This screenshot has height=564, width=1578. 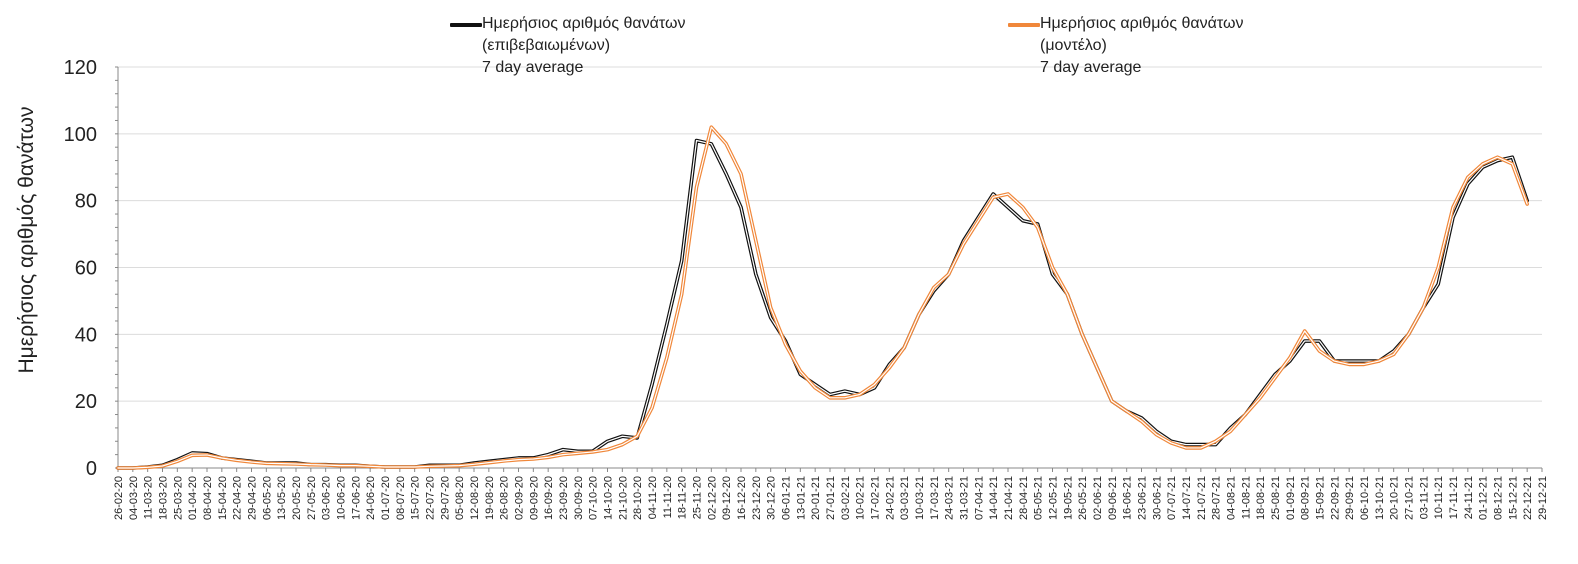 I want to click on legend-line: Ημερήσιος αριθμός θανάτων, so click(x=584, y=23).